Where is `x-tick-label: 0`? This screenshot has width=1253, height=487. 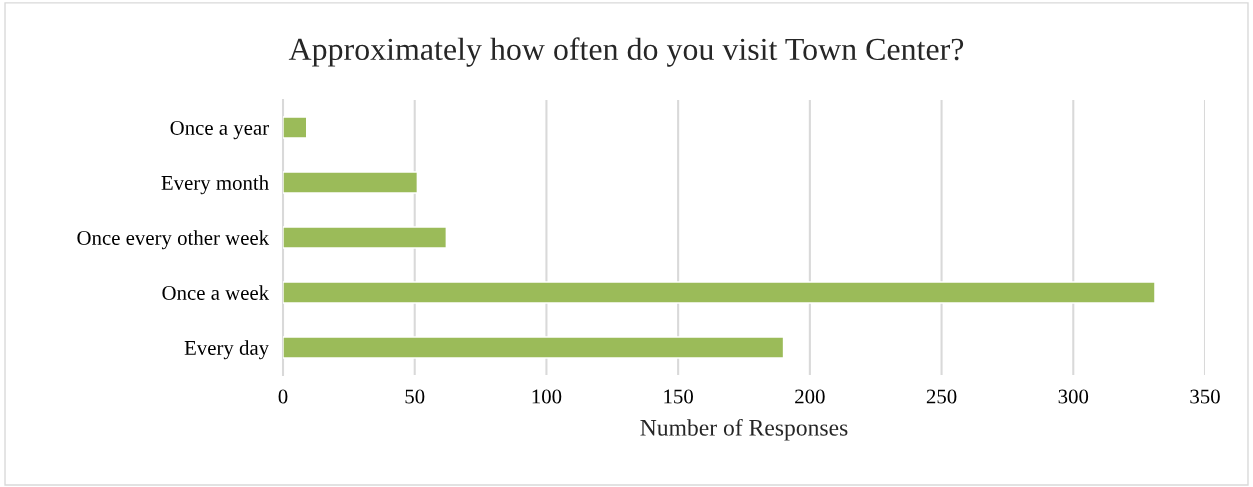 x-tick-label: 0 is located at coordinates (283, 396).